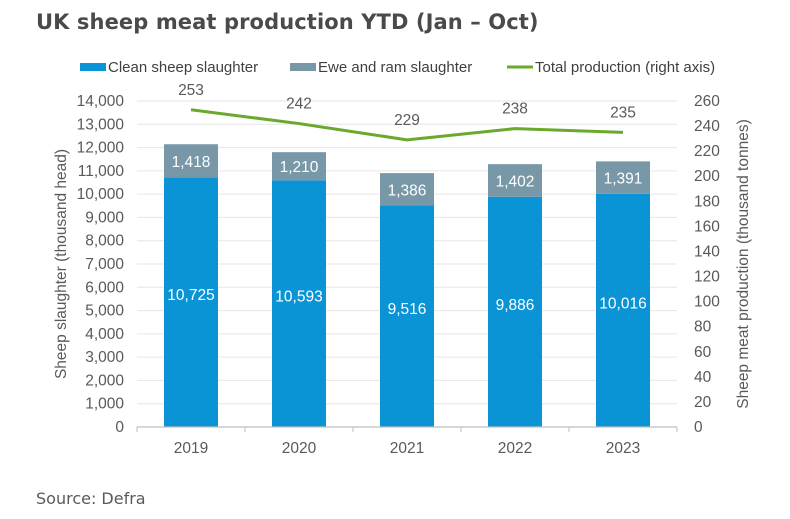 The image size is (790, 519). What do you see at coordinates (191, 448) in the screenshot?
I see `x-tick-label: 2019` at bounding box center [191, 448].